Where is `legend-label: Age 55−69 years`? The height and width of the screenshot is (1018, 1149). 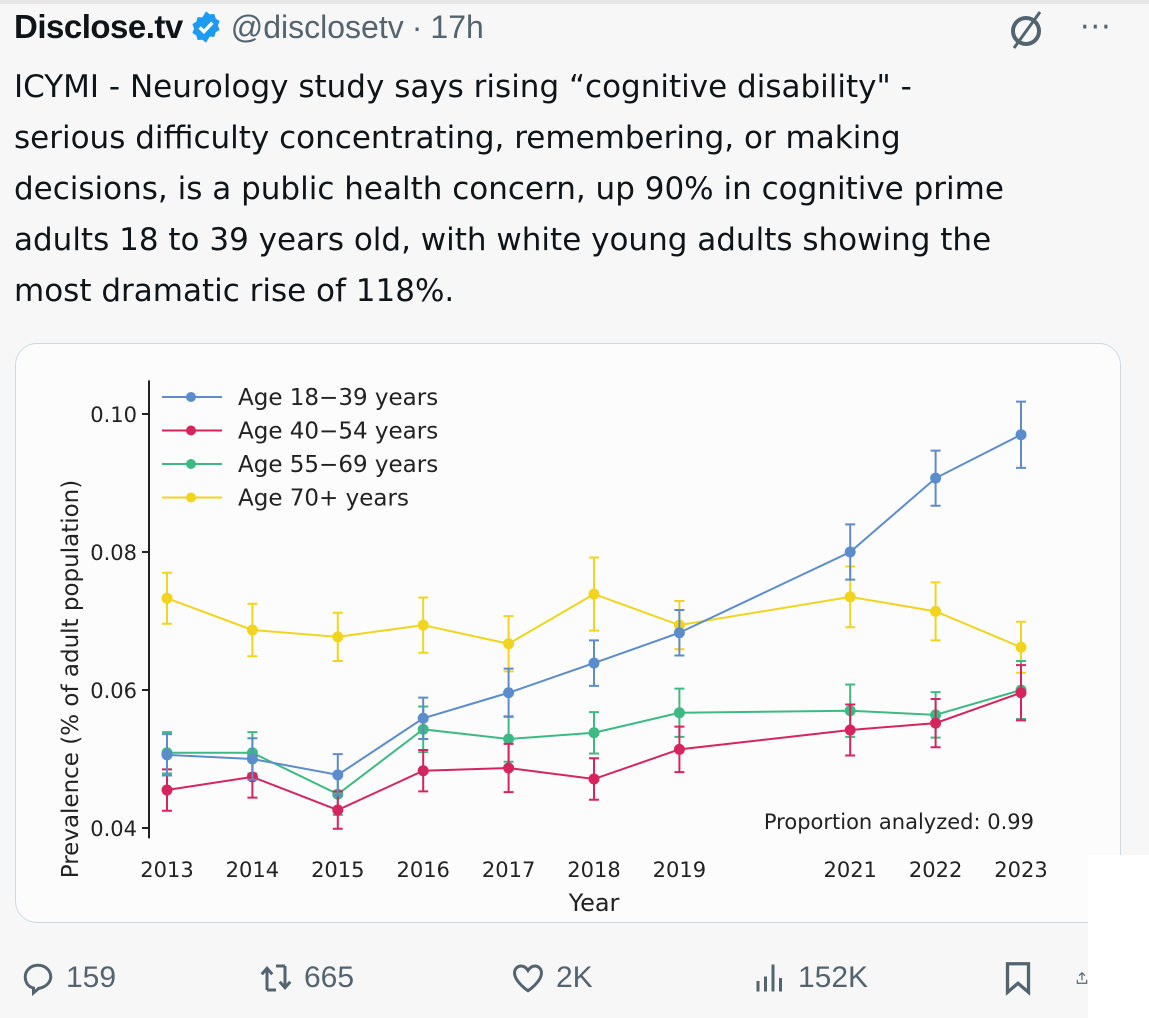 legend-label: Age 55−69 years is located at coordinates (338, 465).